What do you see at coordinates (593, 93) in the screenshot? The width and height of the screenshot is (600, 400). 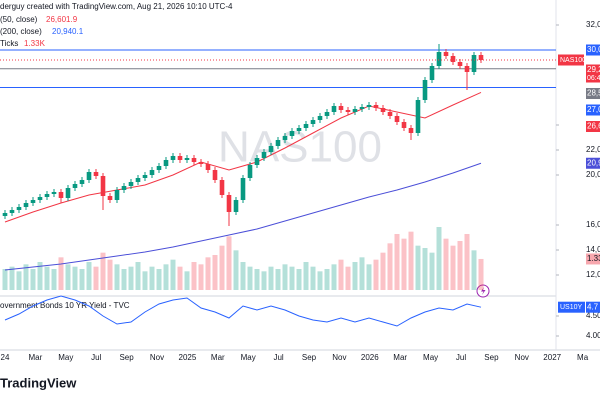 I see `price-line-tag` at bounding box center [593, 93].